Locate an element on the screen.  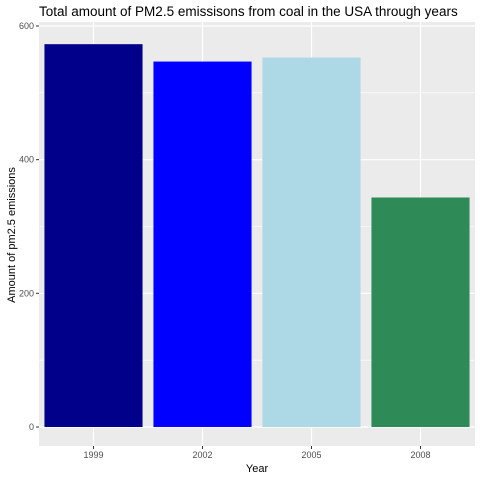
x-tick-label: 2008 is located at coordinates (420, 455).